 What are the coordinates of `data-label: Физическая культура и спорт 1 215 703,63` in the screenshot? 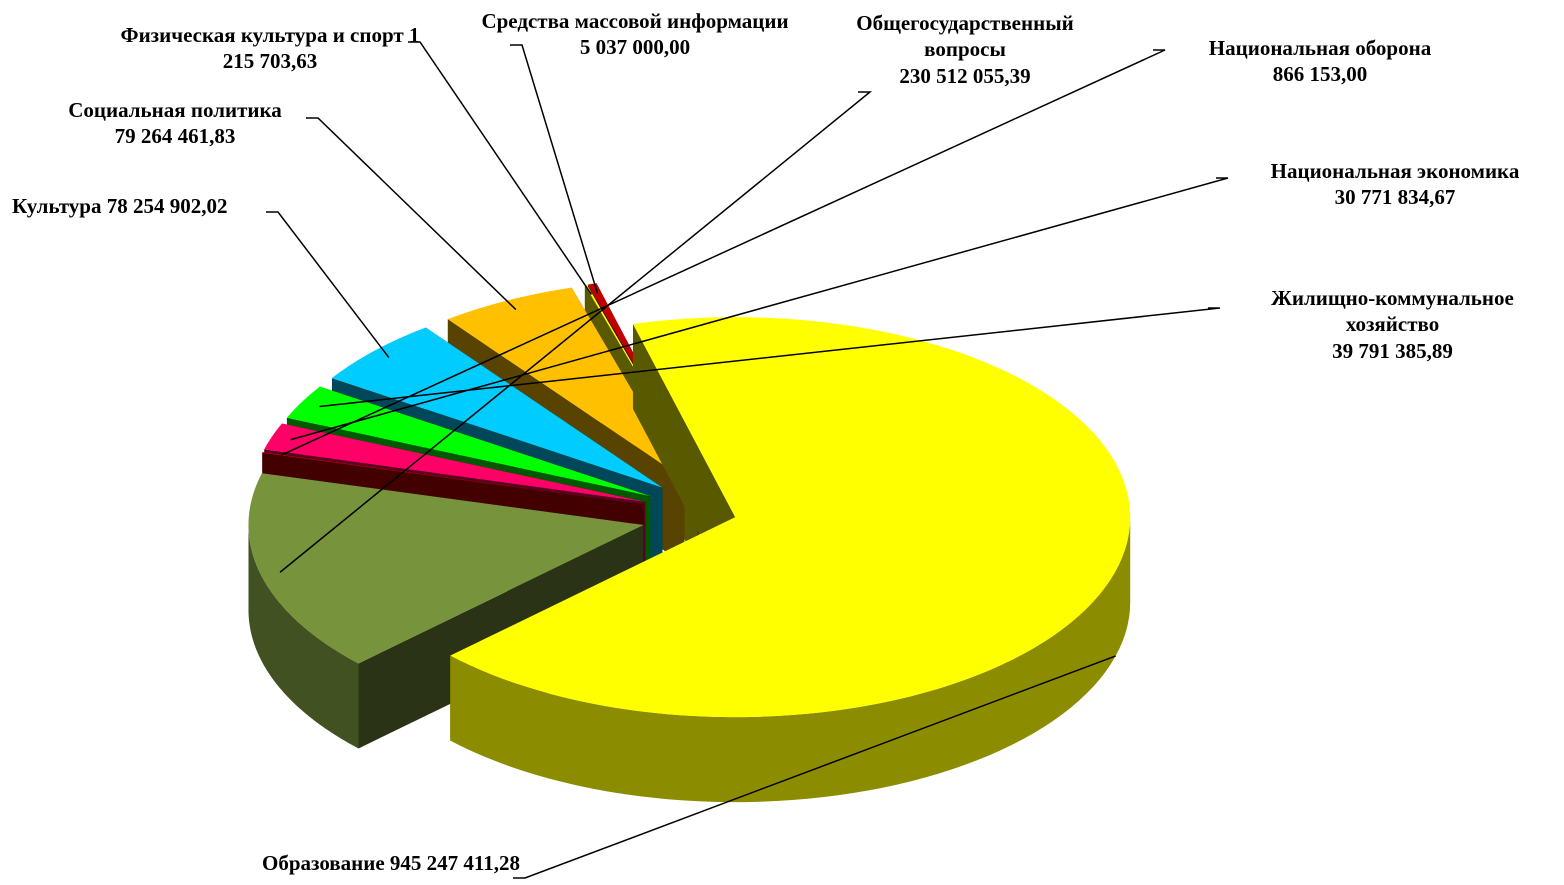 It's located at (270, 48).